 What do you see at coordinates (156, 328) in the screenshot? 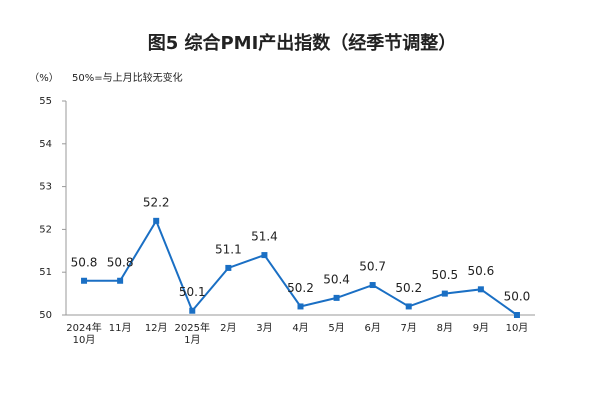
I see `x-tick-label: 12月` at bounding box center [156, 328].